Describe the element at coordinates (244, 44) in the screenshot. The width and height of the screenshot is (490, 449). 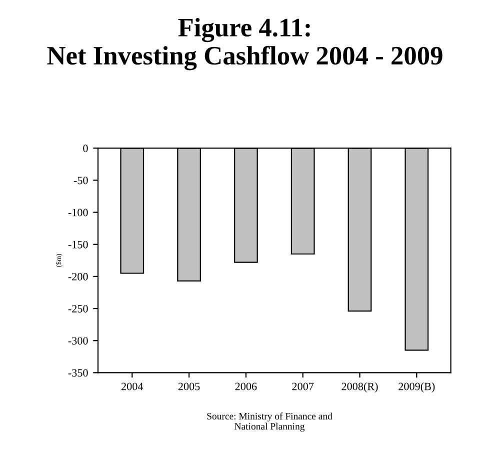
I see `chart-title: Figure 4.11: Net Investing Cashflow 2004 - 2009` at that location.